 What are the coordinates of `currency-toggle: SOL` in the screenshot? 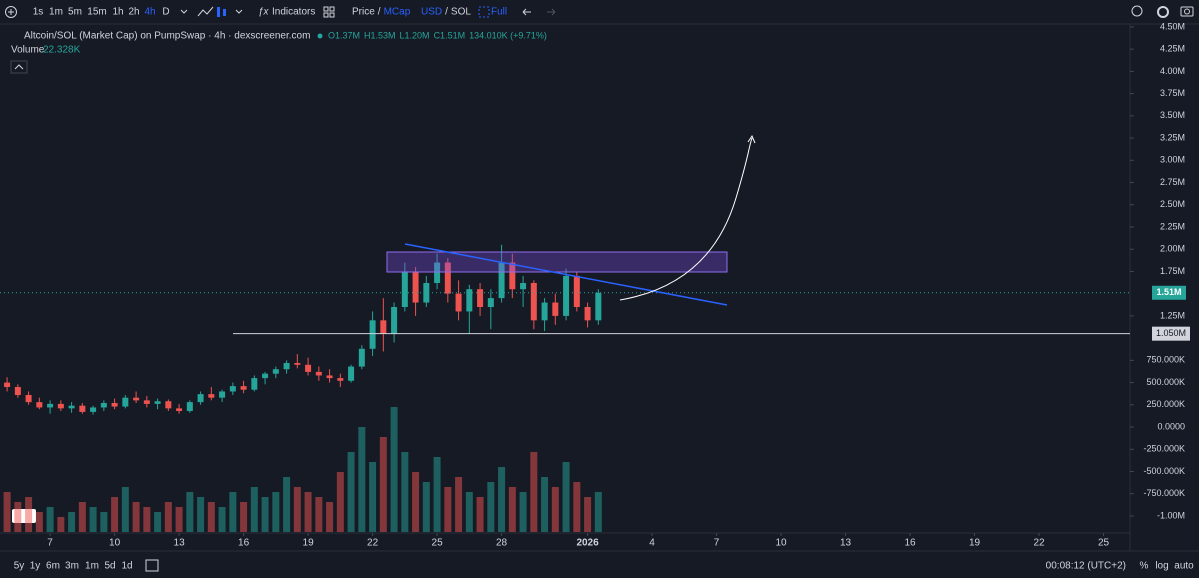 It's located at (461, 12).